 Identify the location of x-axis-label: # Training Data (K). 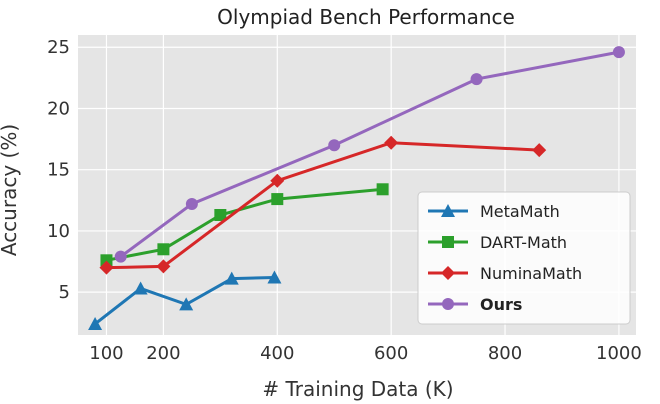
(357, 389).